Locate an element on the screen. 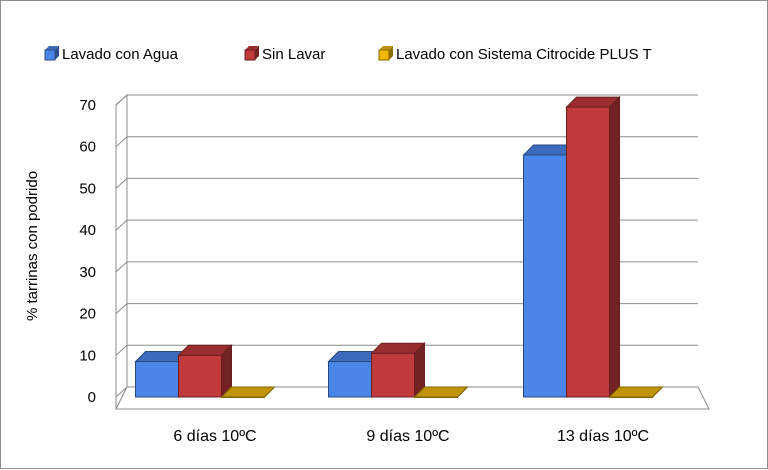  y-tick-label: 40 is located at coordinates (87, 230).